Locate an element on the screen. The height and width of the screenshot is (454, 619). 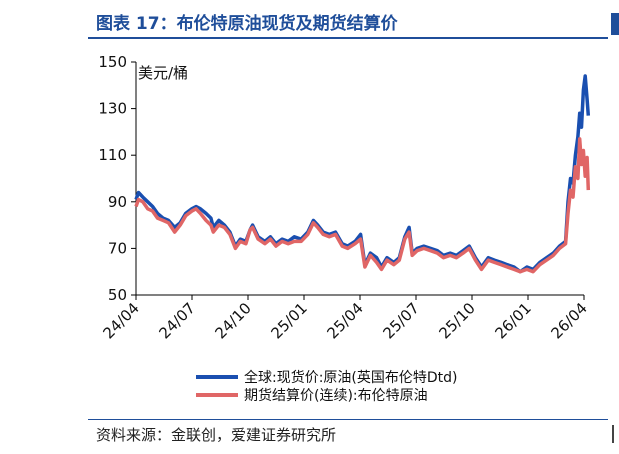
page-title: 图表 17：布伦特原油现货及期货结算价 is located at coordinates (247, 24).